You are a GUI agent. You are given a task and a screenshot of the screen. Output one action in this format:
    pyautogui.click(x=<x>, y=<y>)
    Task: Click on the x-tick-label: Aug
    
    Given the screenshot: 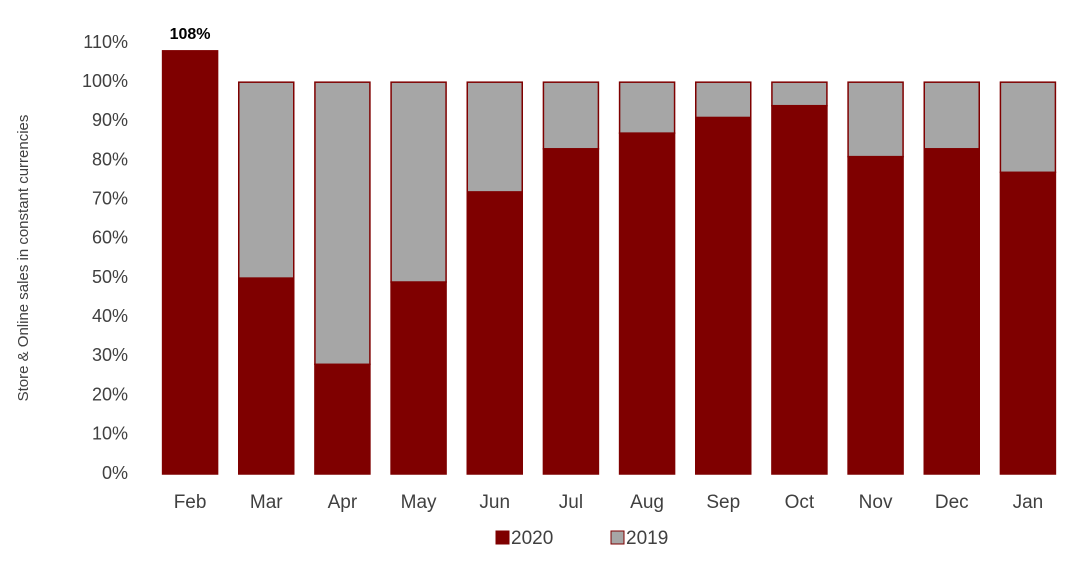 What is the action you would take?
    pyautogui.click(x=647, y=502)
    